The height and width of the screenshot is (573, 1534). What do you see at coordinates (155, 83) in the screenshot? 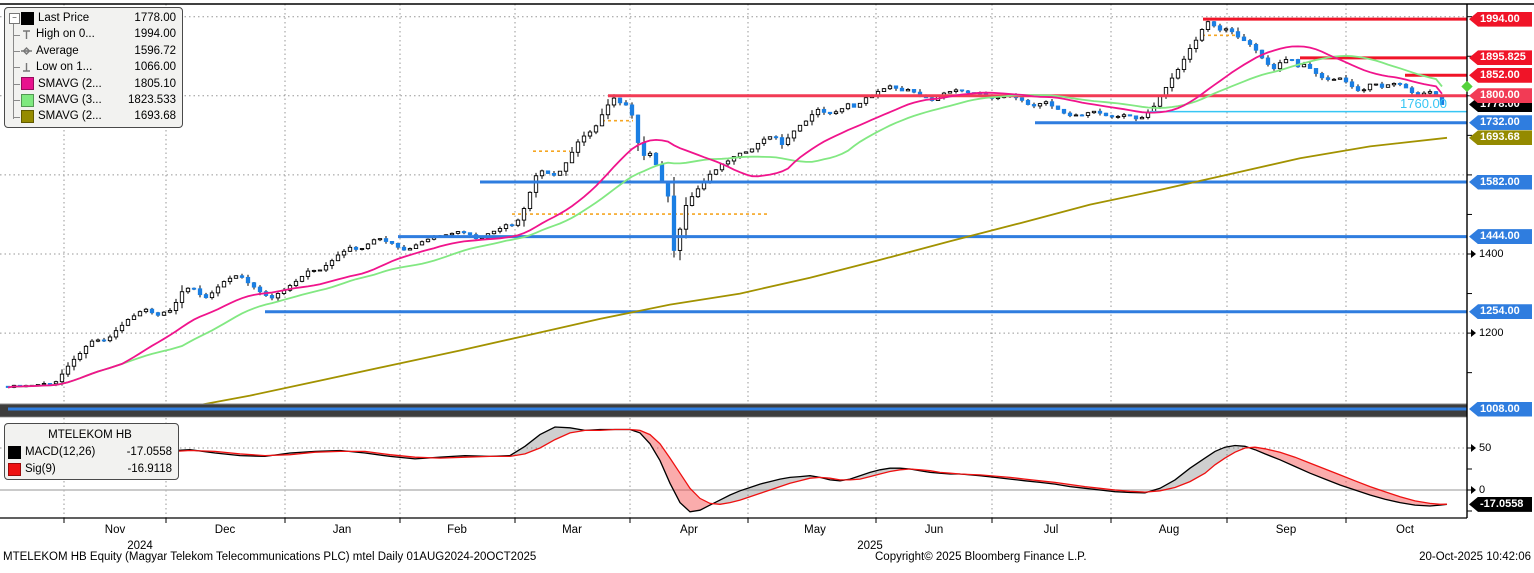
I see `legend-series-value: 1805.10` at bounding box center [155, 83].